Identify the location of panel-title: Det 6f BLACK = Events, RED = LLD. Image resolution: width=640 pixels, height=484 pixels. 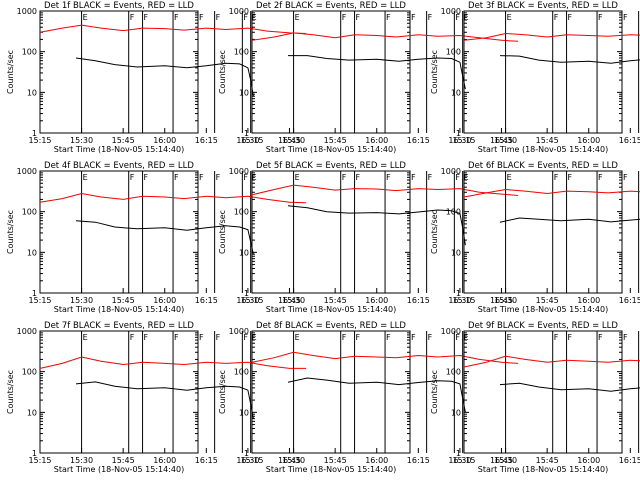
(543, 166).